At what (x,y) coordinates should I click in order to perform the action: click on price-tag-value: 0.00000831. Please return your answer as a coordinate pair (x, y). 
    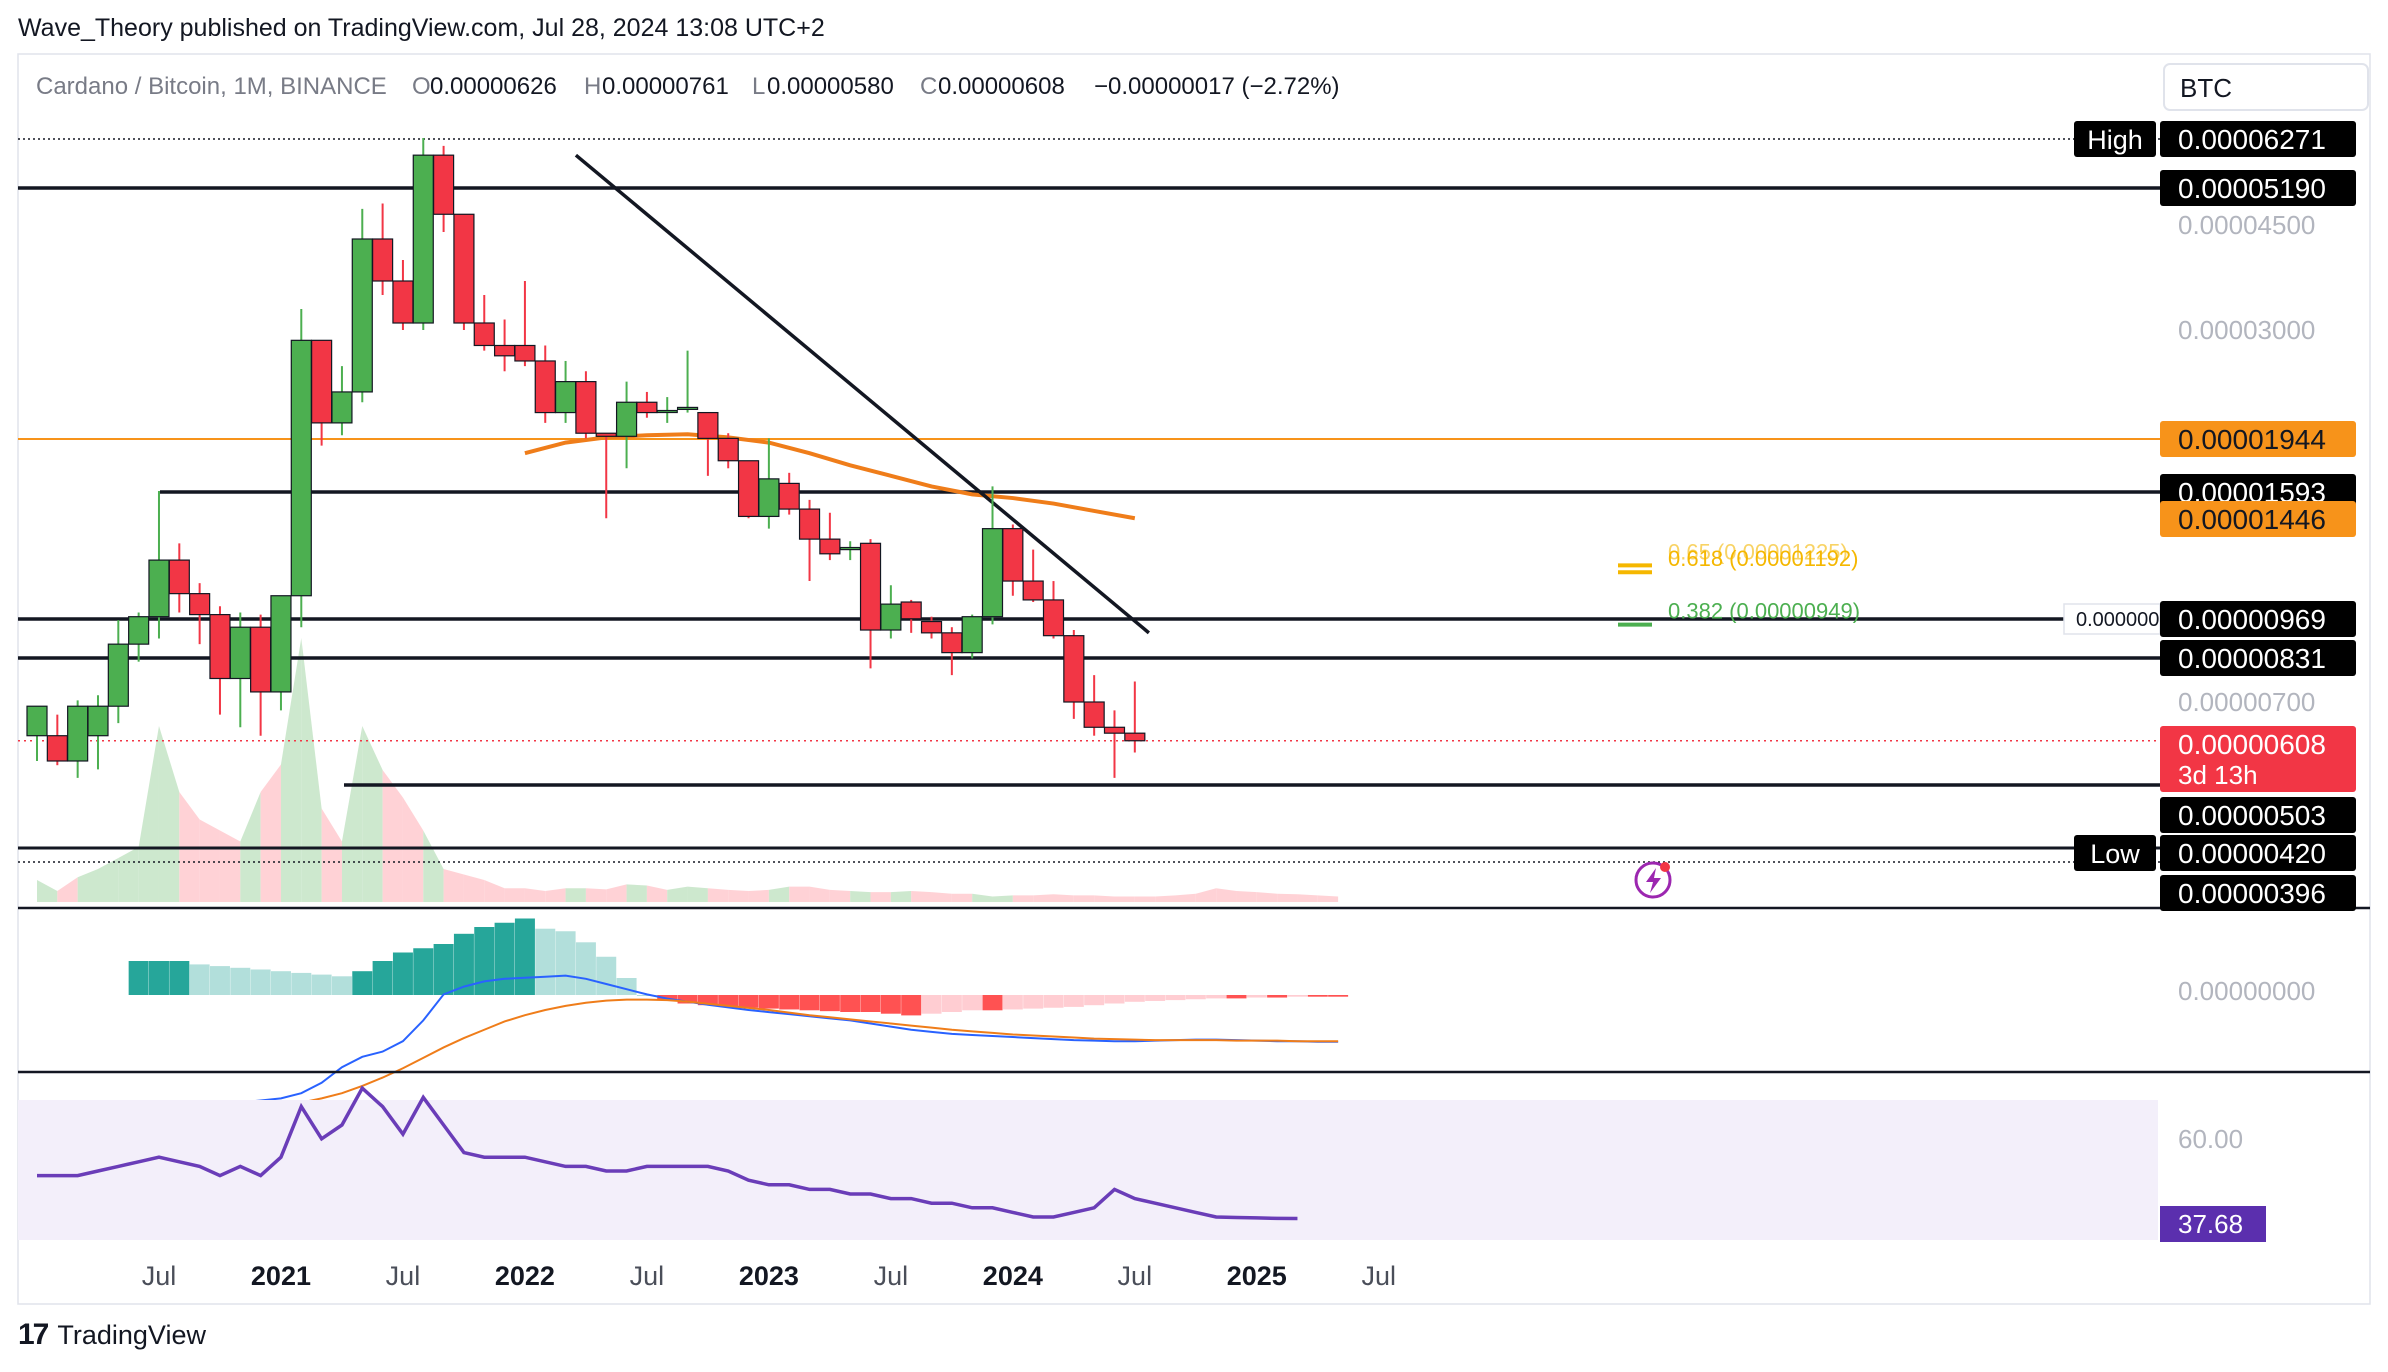
    Looking at the image, I should click on (2252, 658).